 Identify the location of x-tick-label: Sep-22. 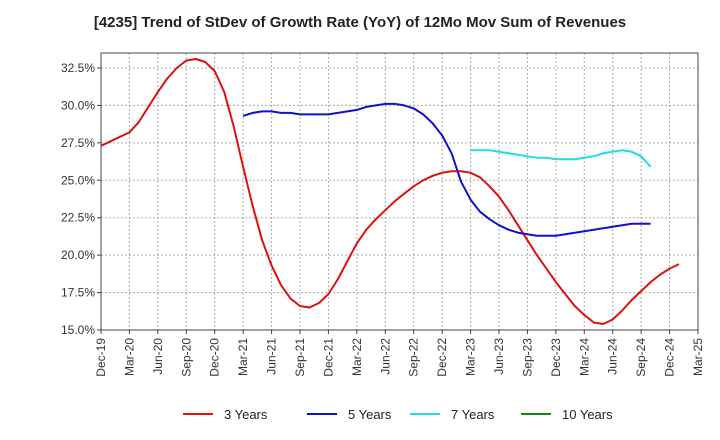
(414, 357).